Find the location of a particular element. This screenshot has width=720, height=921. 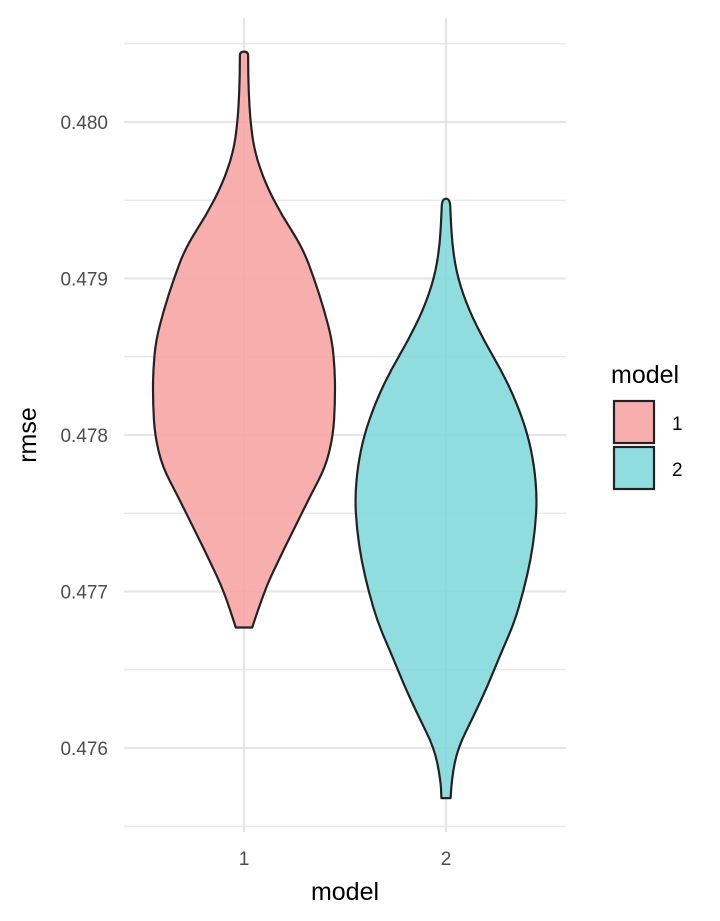

legend: model 1 2 is located at coordinates (647, 426).